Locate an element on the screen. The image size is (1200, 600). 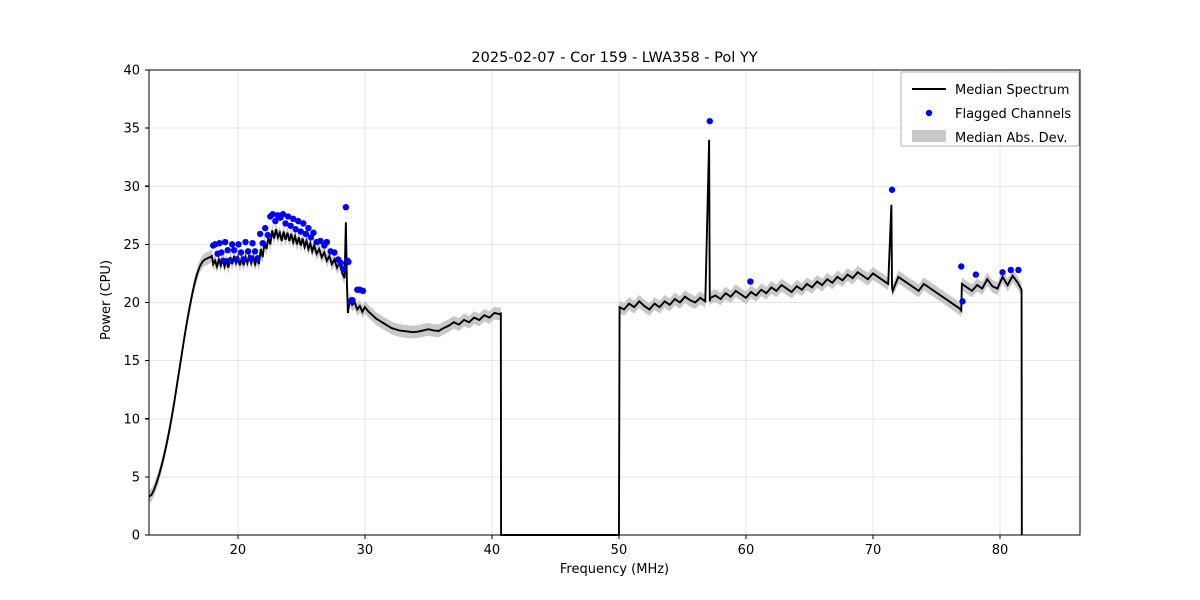
legend-frame is located at coordinates (990, 109).